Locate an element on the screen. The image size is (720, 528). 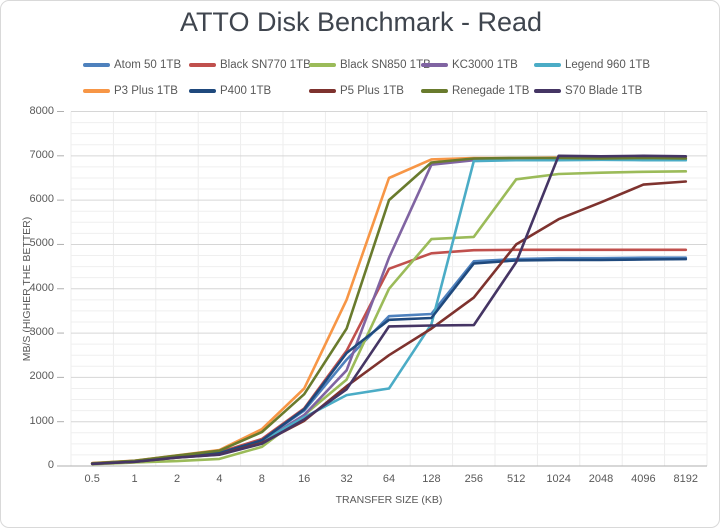
legend-item: P3 Plus 1TB is located at coordinates (136, 91).